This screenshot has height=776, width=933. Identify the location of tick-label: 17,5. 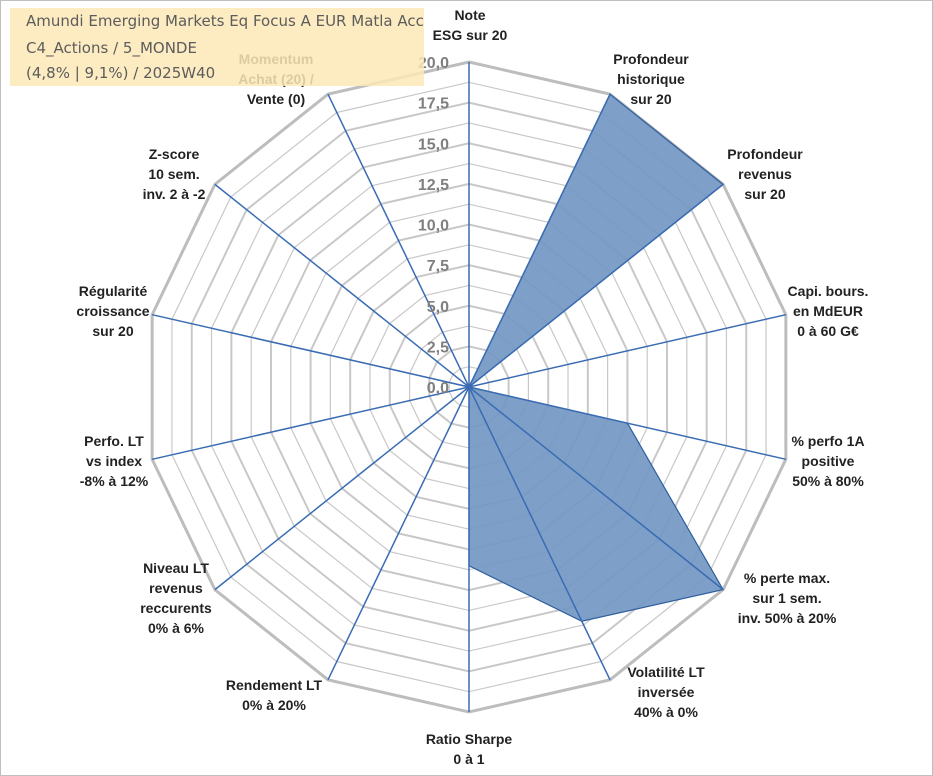
(433, 104).